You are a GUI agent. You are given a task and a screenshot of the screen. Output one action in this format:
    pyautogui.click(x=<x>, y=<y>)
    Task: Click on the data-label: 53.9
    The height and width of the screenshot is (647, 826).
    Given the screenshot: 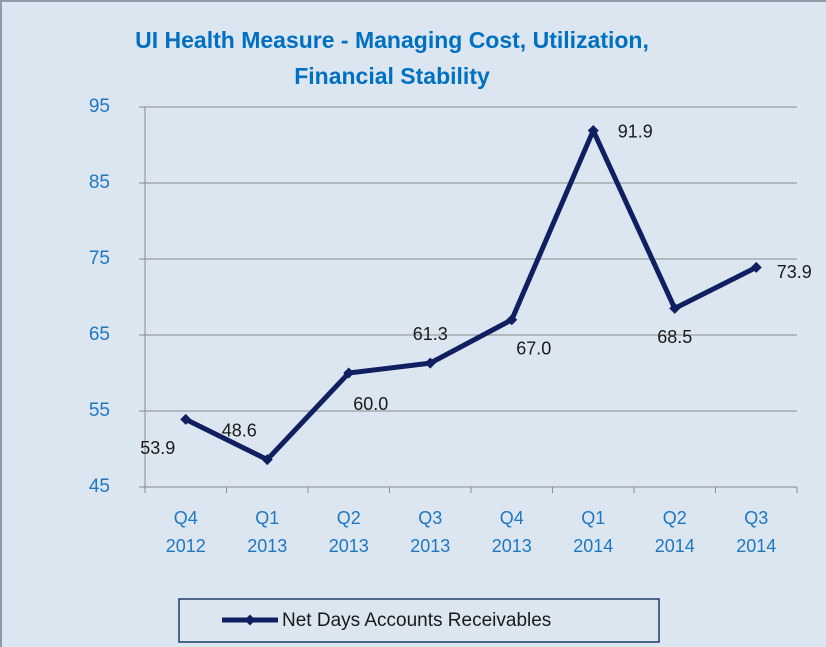 What is the action you would take?
    pyautogui.click(x=157, y=448)
    